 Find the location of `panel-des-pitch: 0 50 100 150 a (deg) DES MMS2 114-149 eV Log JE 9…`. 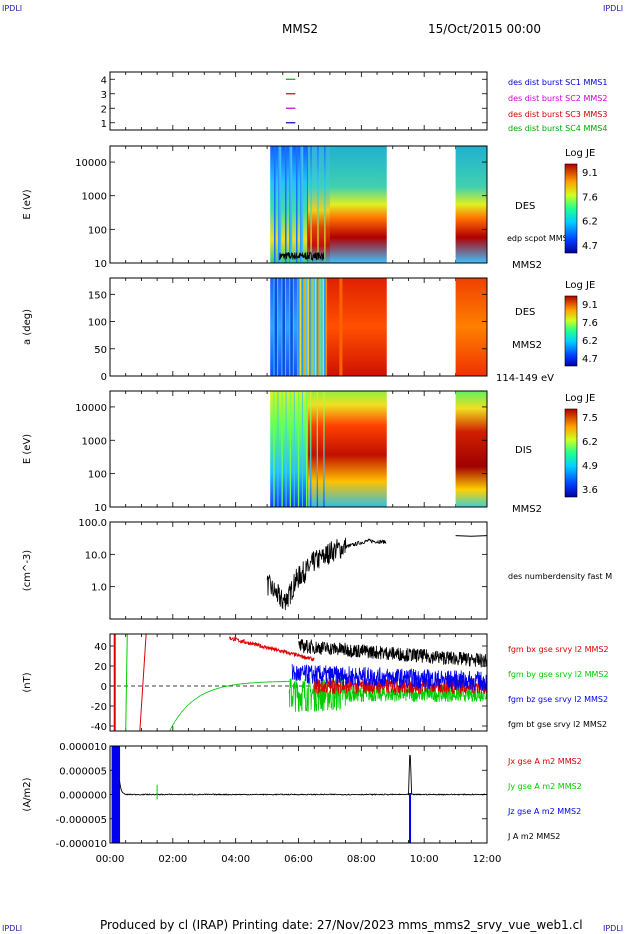

panel-des-pitch: 0 50 100 150 a (deg) DES MMS2 114-149 eV Log JE 9… is located at coordinates (310, 330).